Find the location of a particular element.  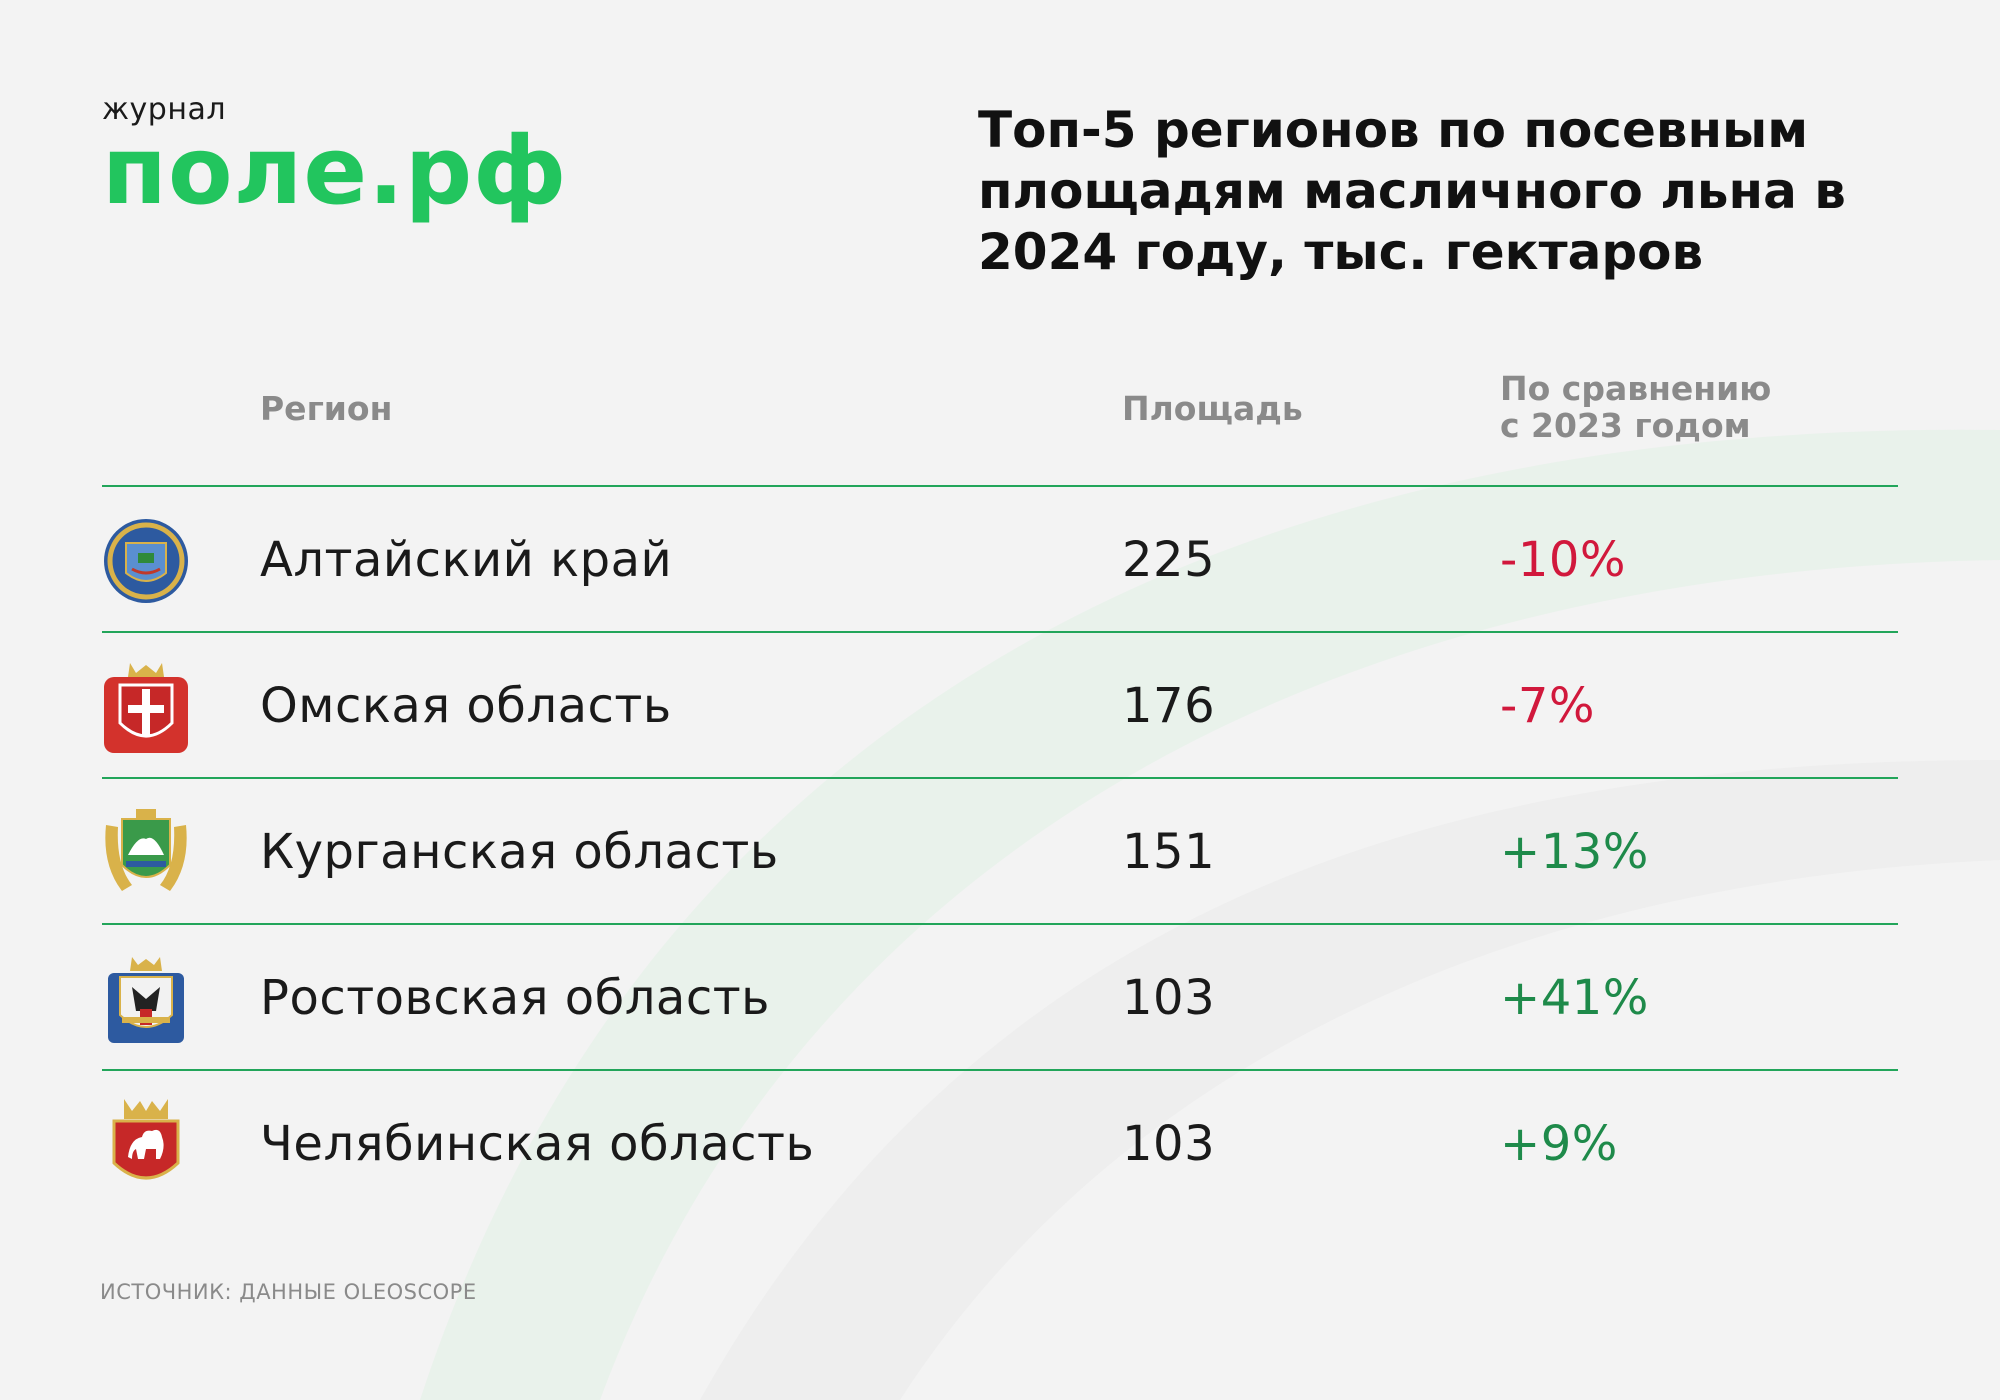

brand-logo: журнал поле.рф is located at coordinates (334, 155).